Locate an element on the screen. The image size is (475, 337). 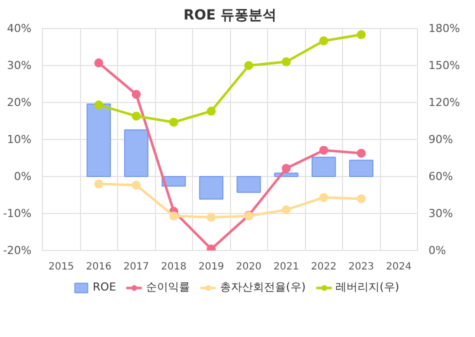
y-tick-label: 40% is located at coordinates (19, 28).